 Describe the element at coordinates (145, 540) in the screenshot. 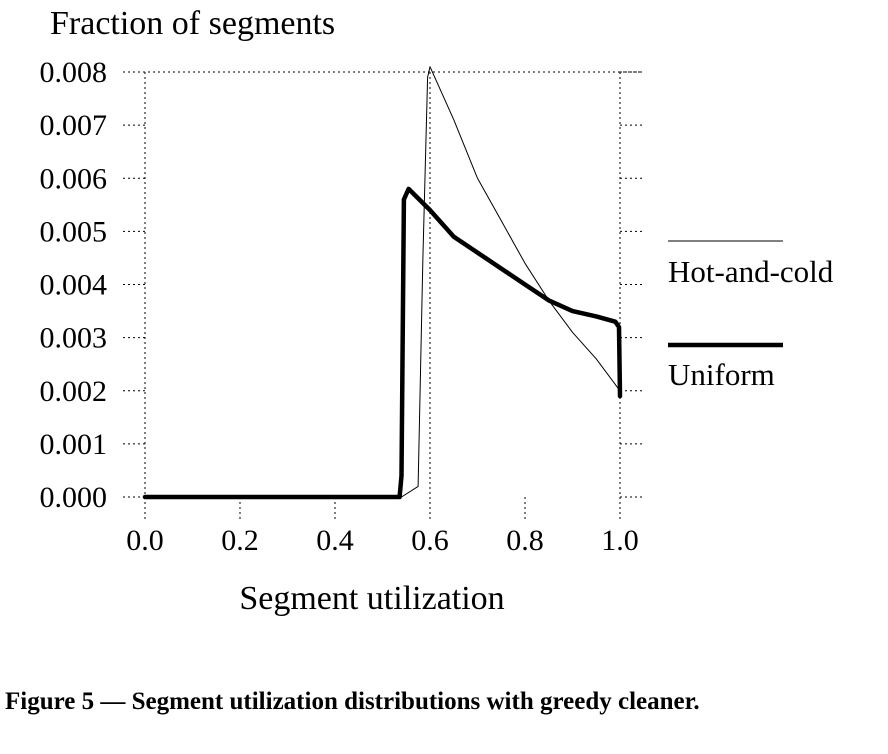

I see `x-tick-label: 0.0` at that location.